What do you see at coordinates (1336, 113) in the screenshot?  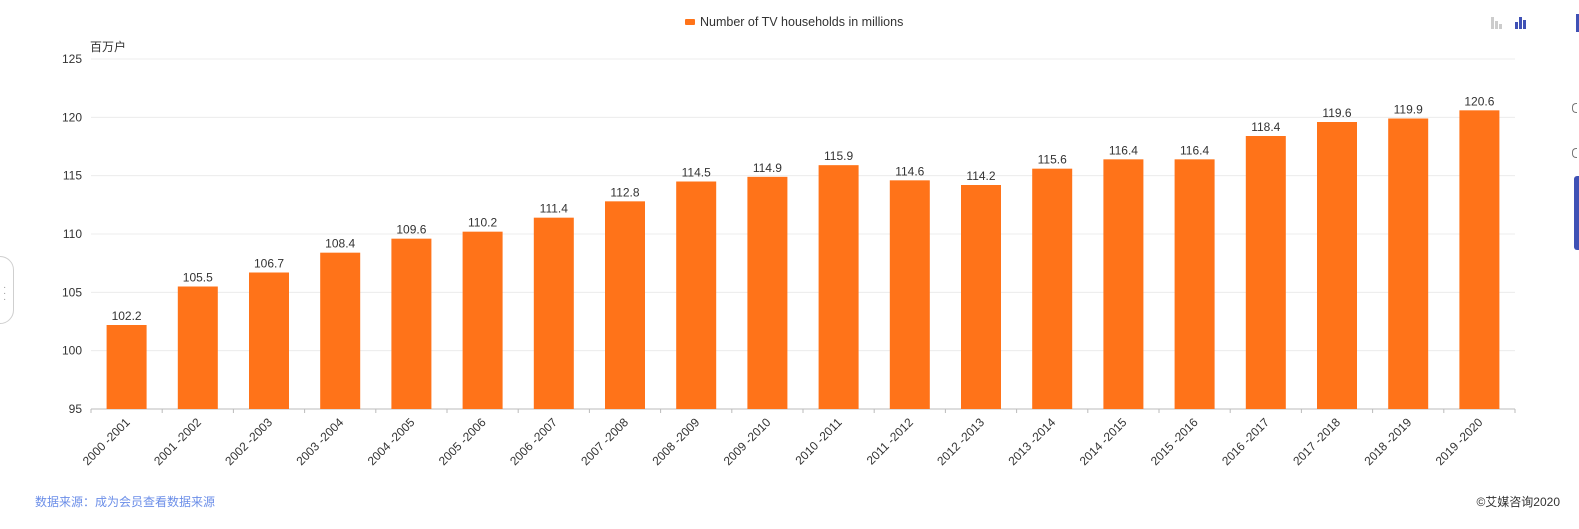 I see `data-label: 119.6` at bounding box center [1336, 113].